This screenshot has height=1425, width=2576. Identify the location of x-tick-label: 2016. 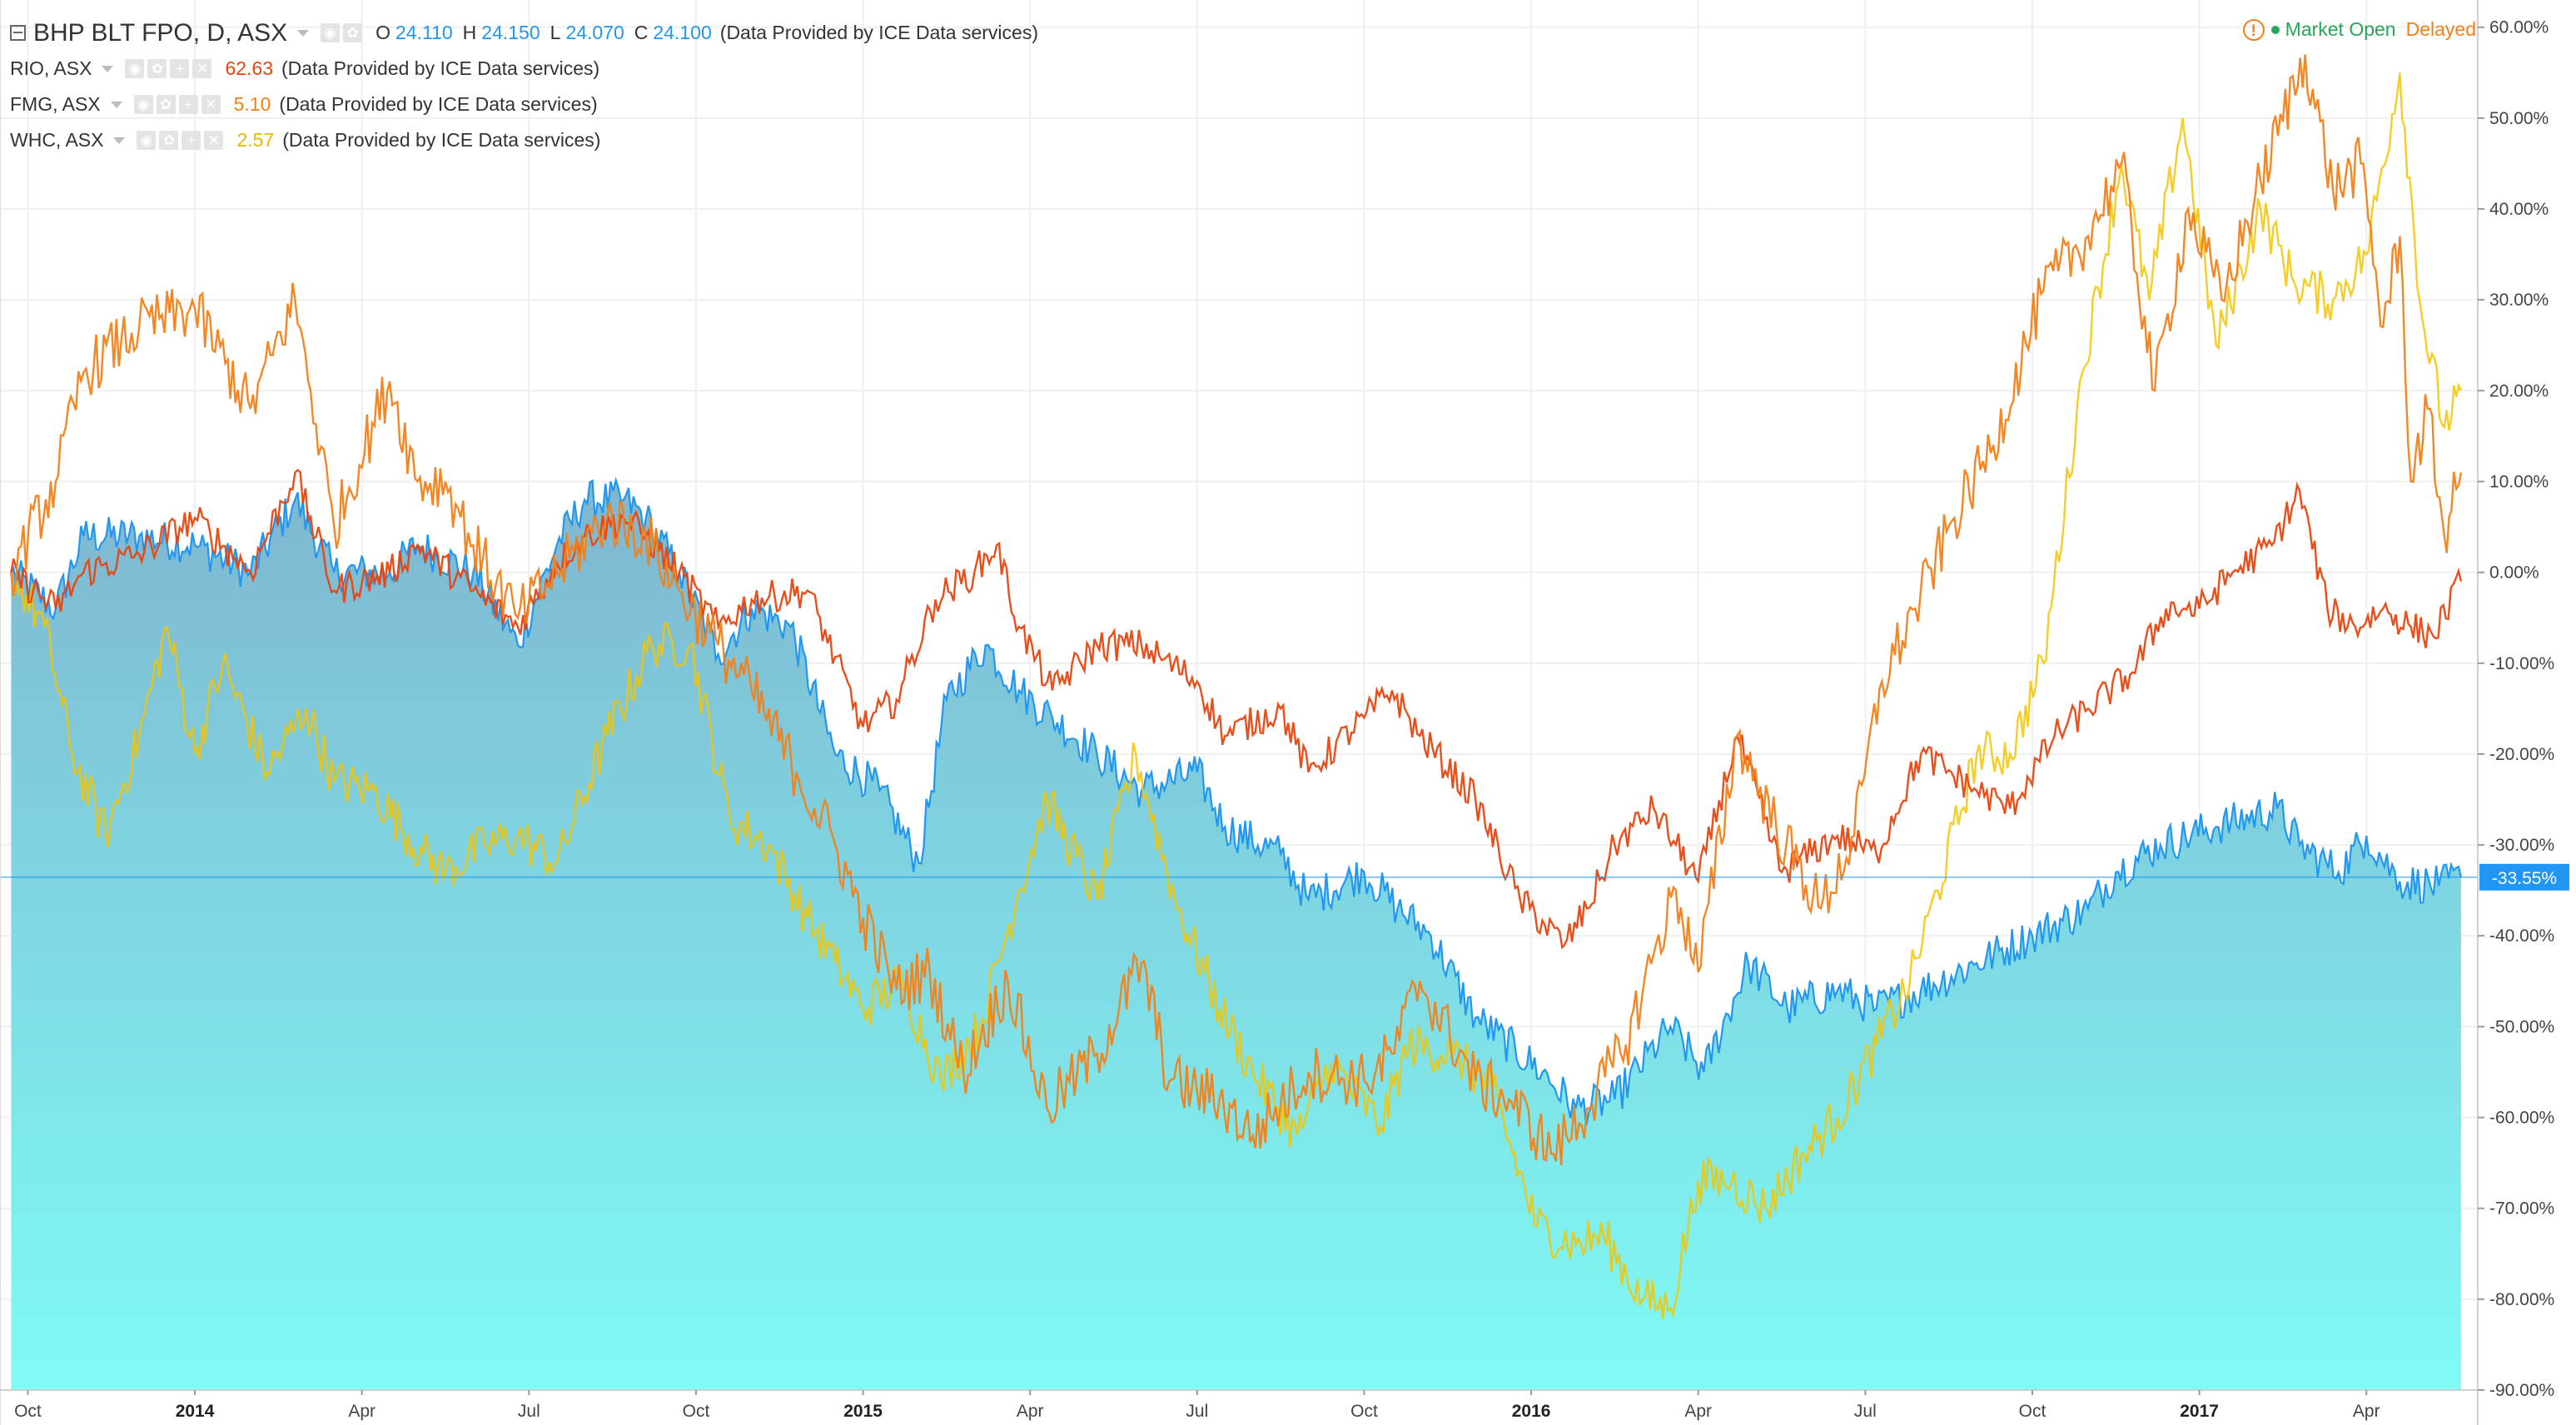
(1531, 1411).